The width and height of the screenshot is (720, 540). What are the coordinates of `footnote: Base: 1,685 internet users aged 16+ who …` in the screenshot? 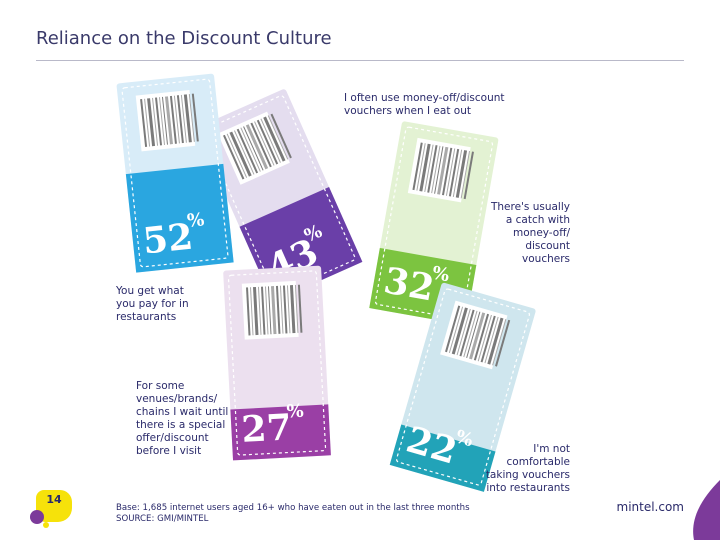 It's located at (293, 514).